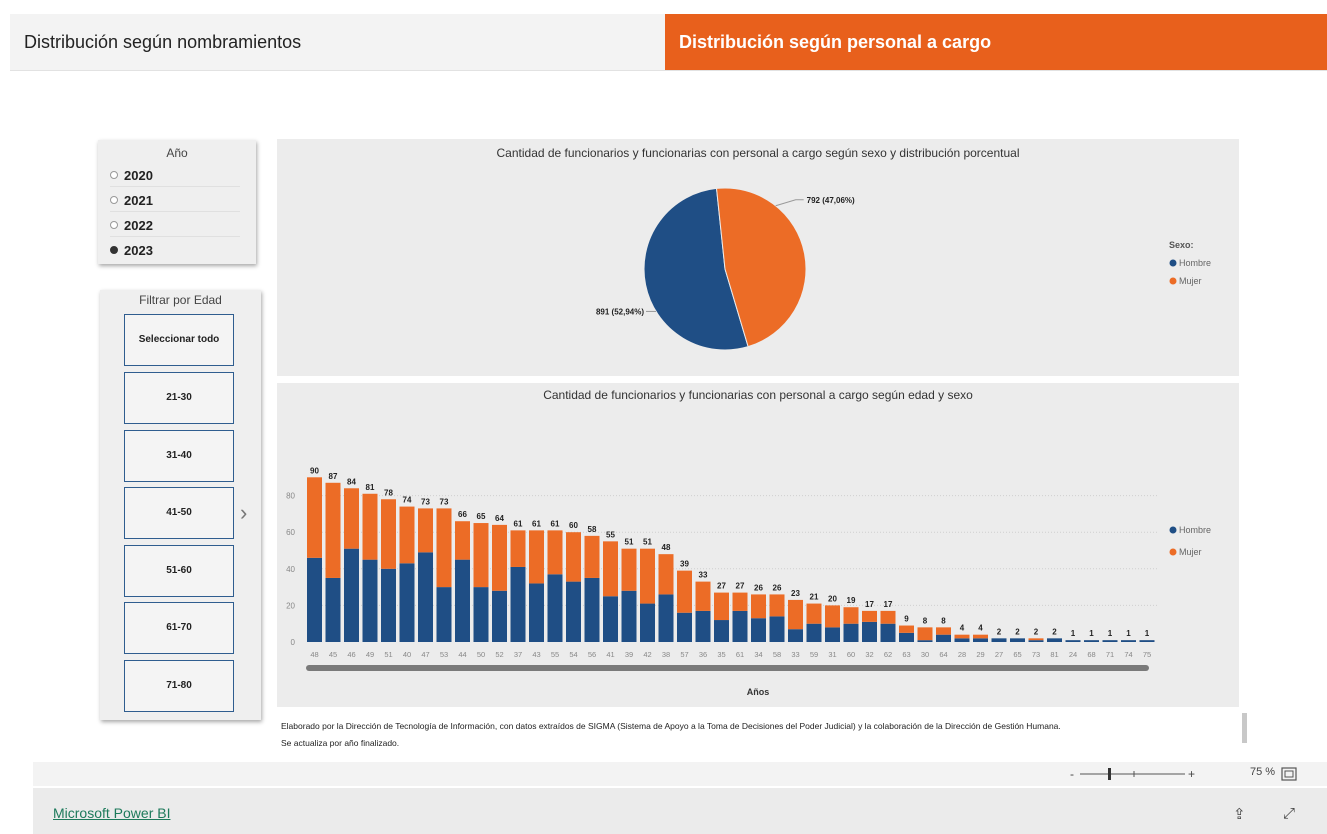 The height and width of the screenshot is (834, 1327). What do you see at coordinates (175, 175) in the screenshot?
I see `year-option-2020: 2020` at bounding box center [175, 175].